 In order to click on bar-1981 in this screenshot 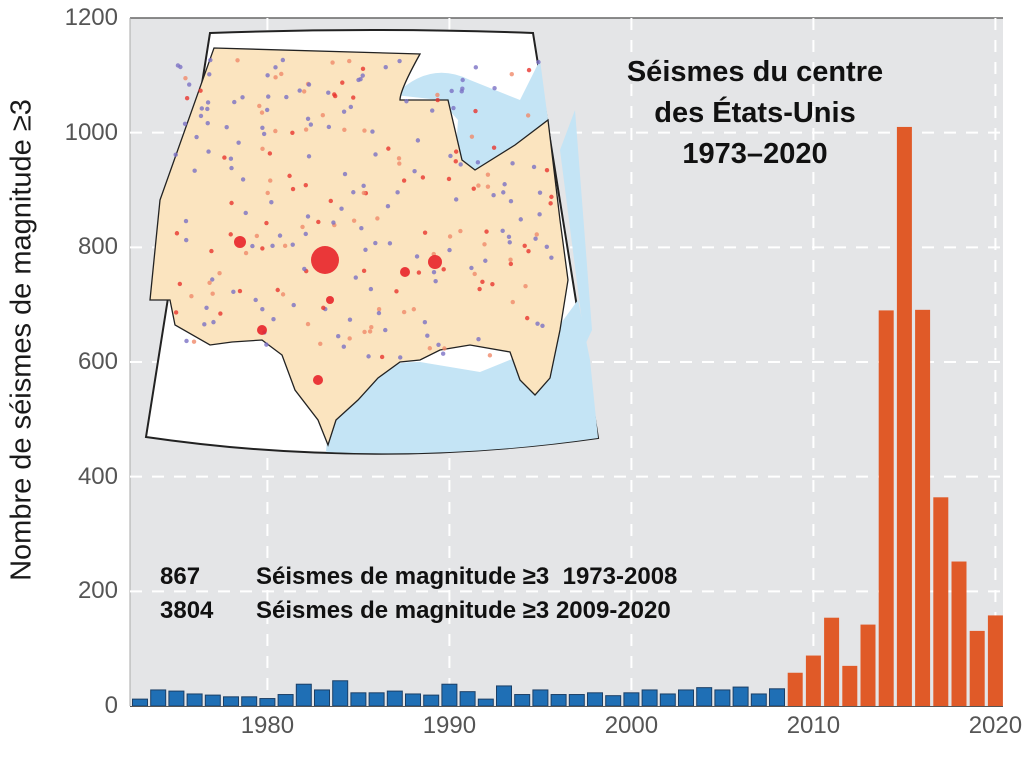, I will do `click(285, 700)`.